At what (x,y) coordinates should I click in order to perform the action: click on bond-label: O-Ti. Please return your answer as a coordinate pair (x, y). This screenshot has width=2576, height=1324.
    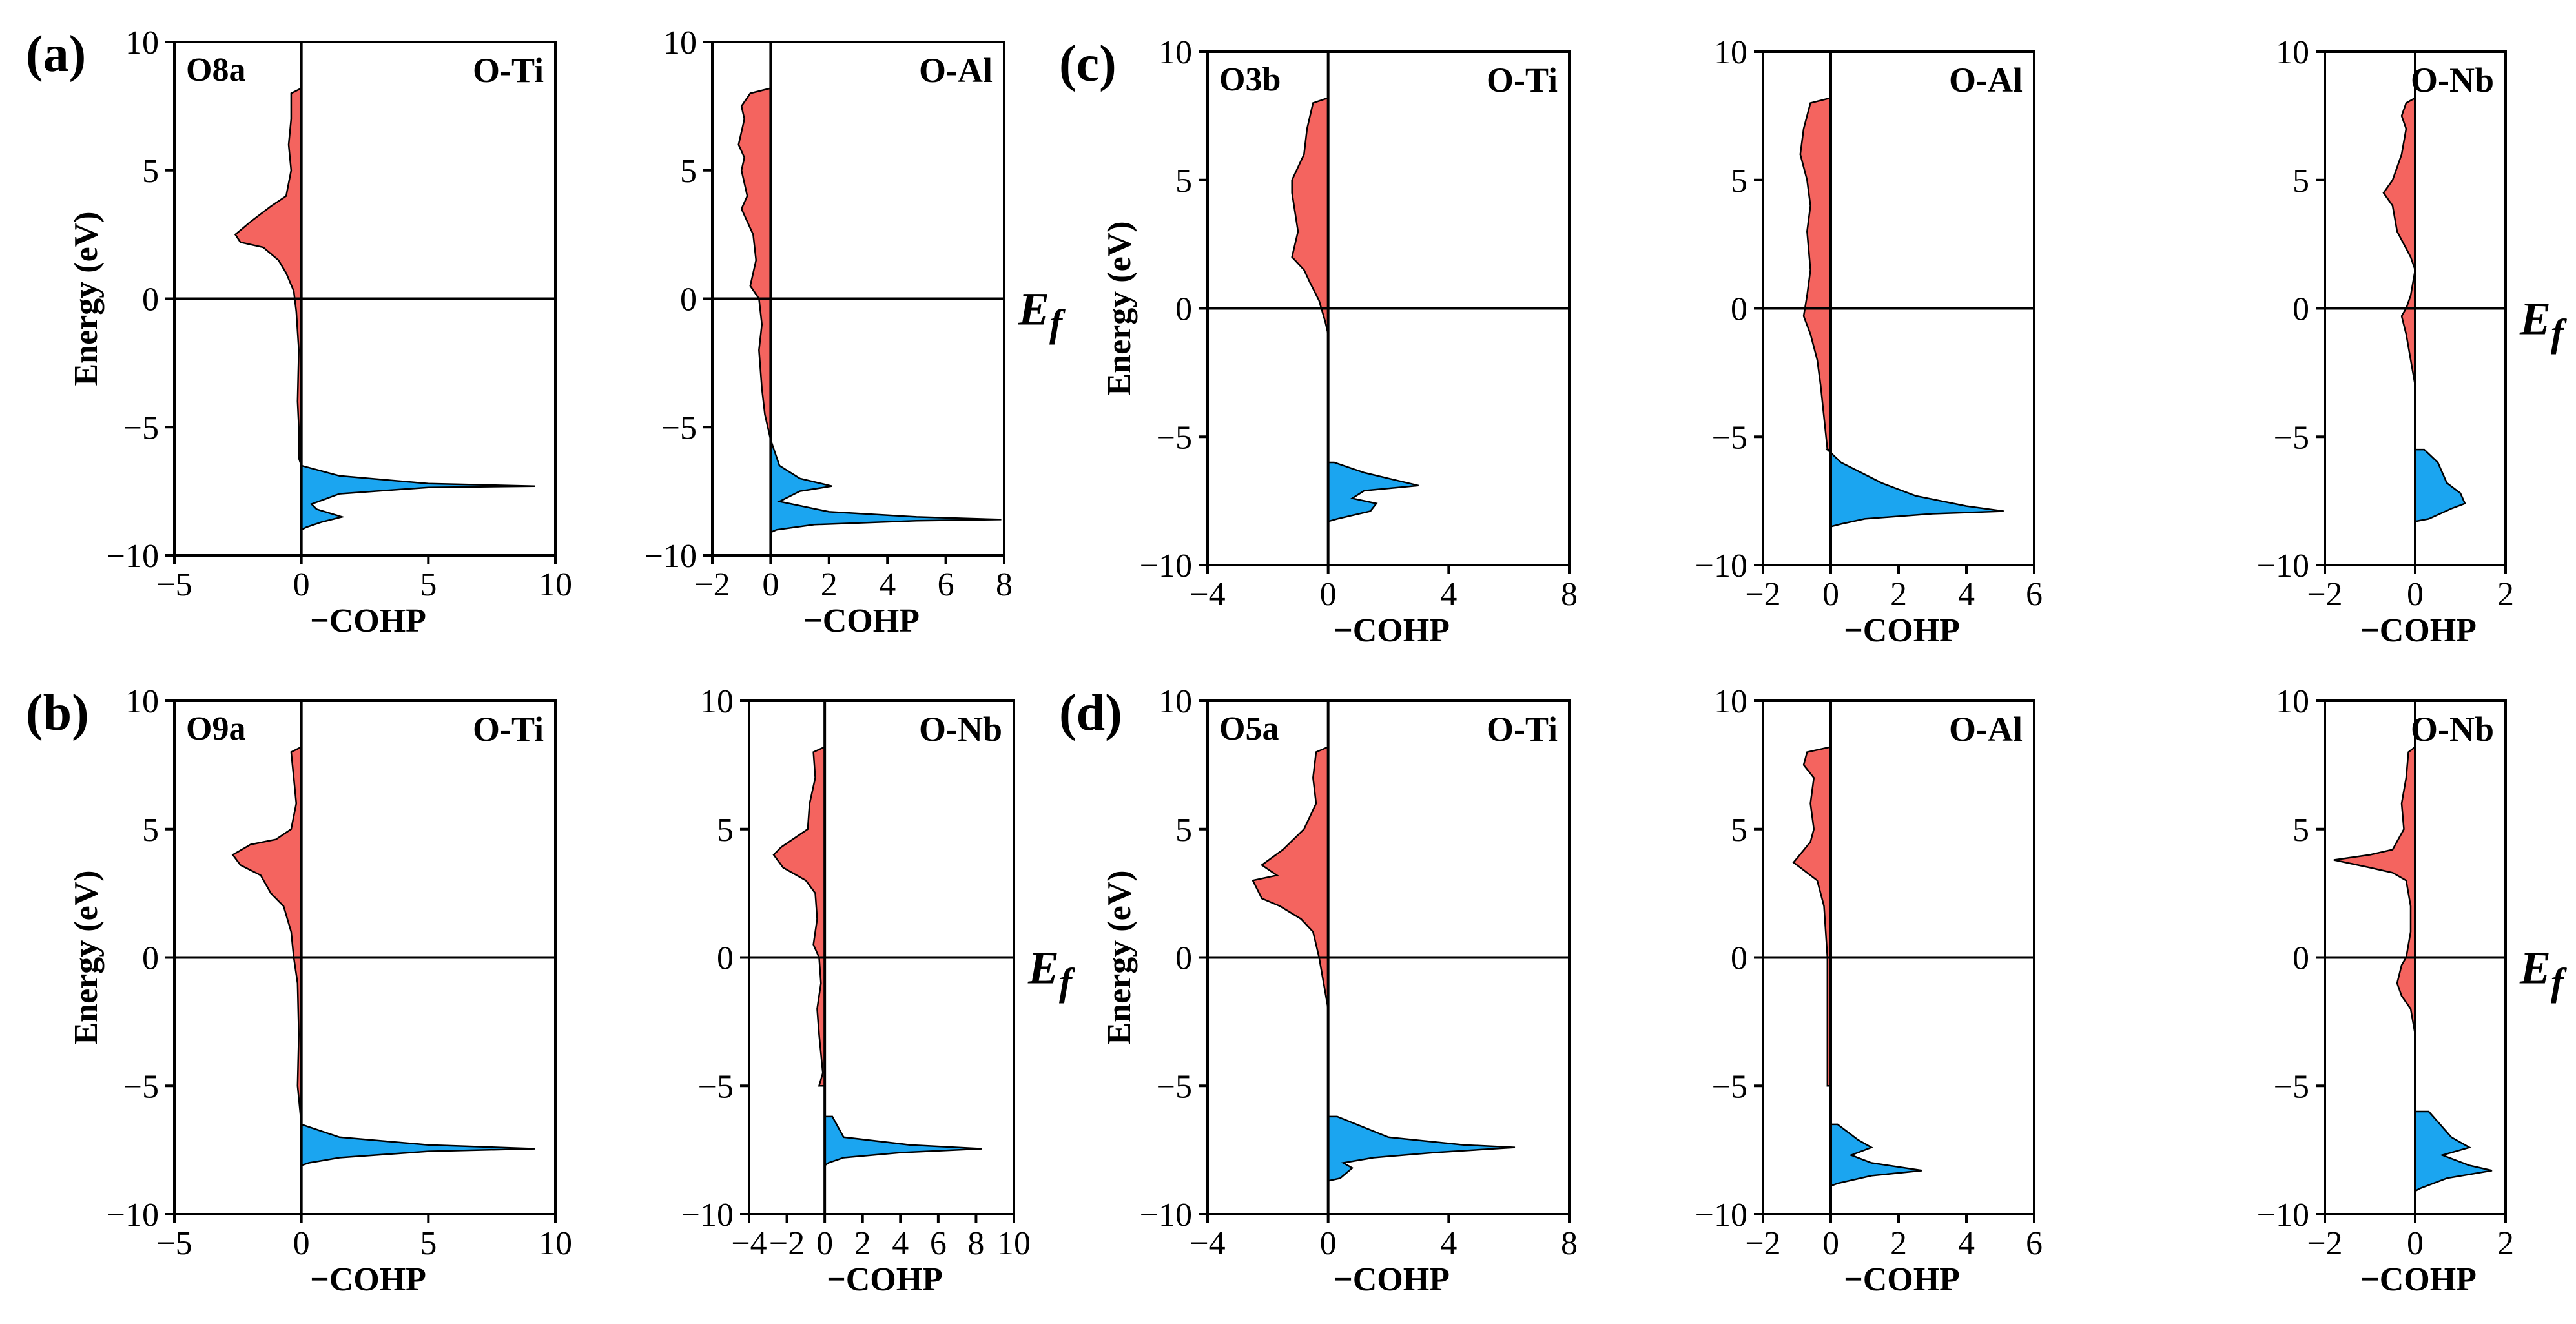
    Looking at the image, I should click on (1522, 80).